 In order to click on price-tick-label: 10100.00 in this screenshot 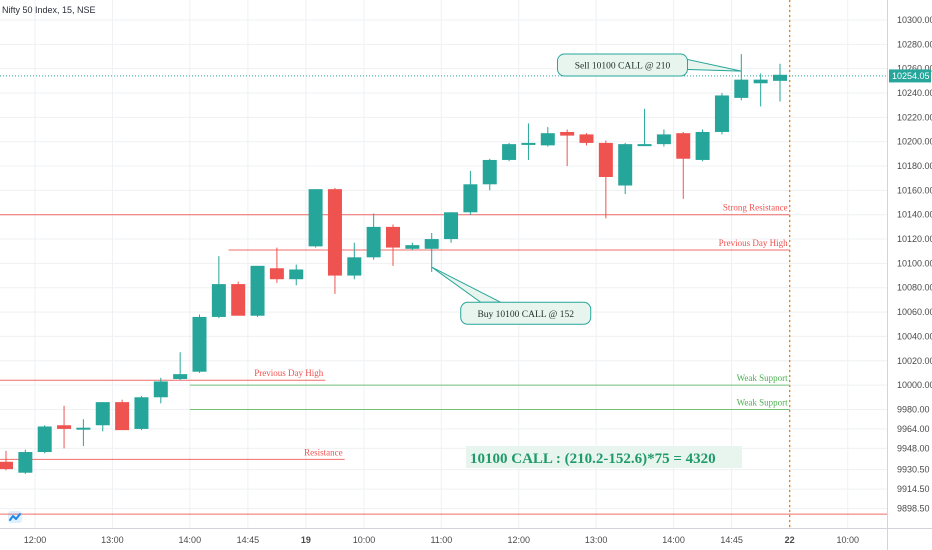, I will do `click(914, 263)`.